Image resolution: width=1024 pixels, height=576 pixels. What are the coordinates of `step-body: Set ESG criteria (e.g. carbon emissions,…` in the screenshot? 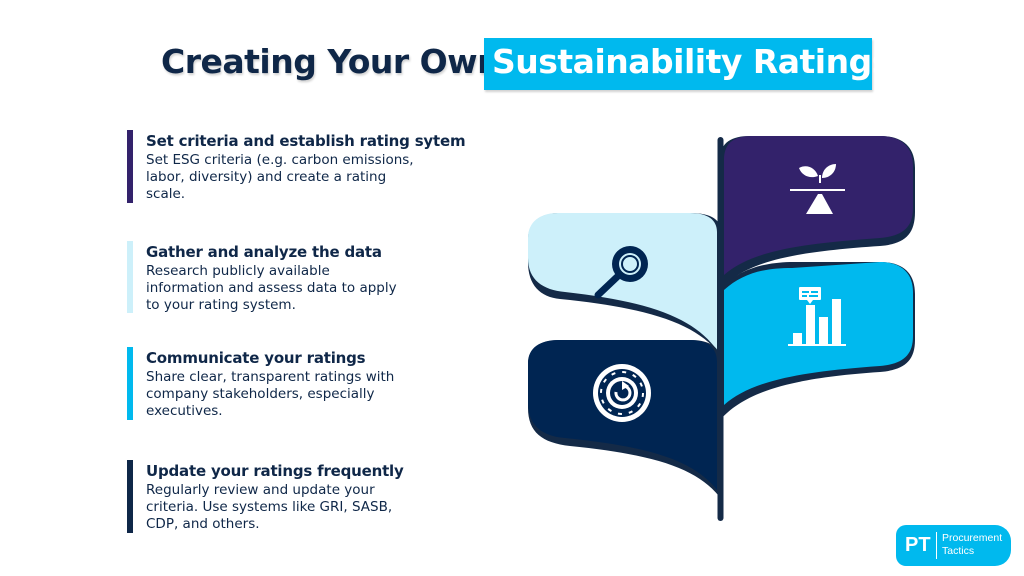 It's located at (280, 177).